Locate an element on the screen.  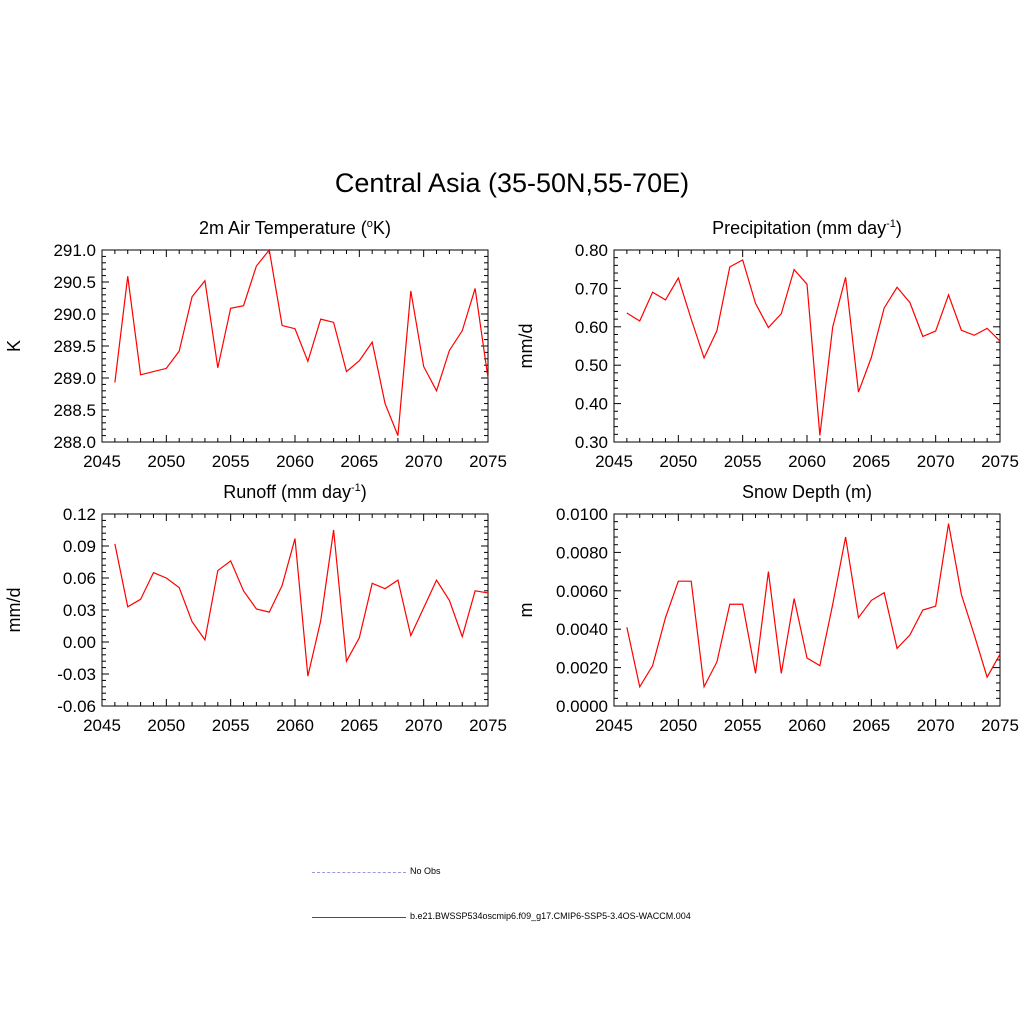
figure-title: Central Asia (35-50N,55-70E) is located at coordinates (512, 183).